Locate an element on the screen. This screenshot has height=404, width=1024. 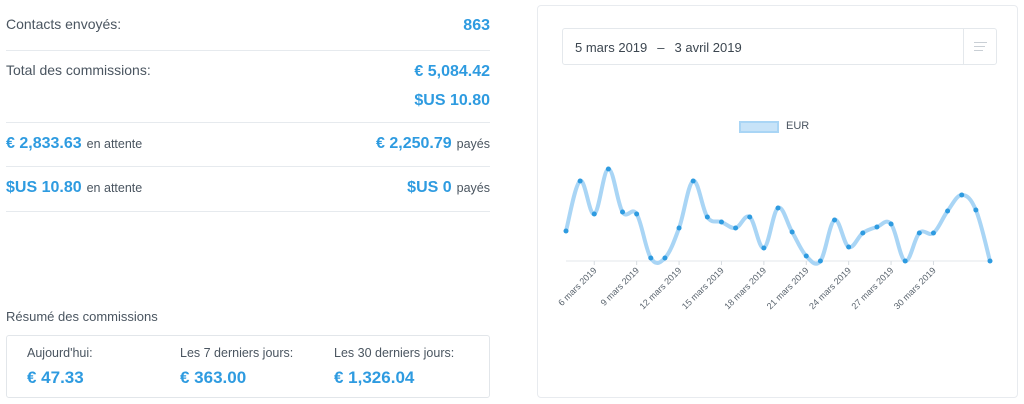
x-tick-label: 9 mars 2019 is located at coordinates (620, 286).